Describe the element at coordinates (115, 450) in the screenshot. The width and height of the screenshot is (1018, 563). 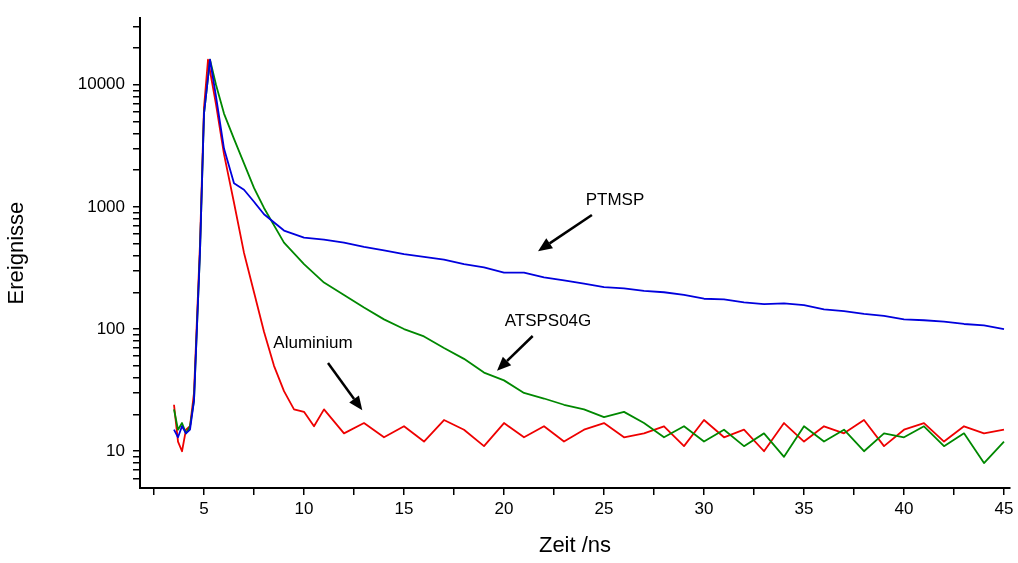
I see `y-tick-label: 10` at that location.